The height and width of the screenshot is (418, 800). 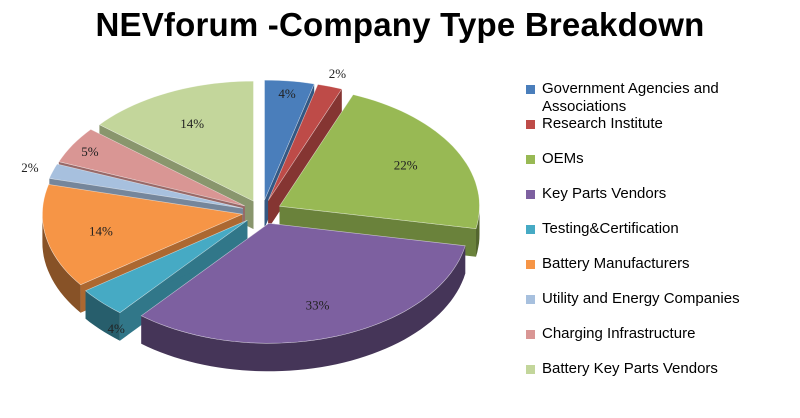 What do you see at coordinates (602, 123) in the screenshot?
I see `legend-label: Research Institute` at bounding box center [602, 123].